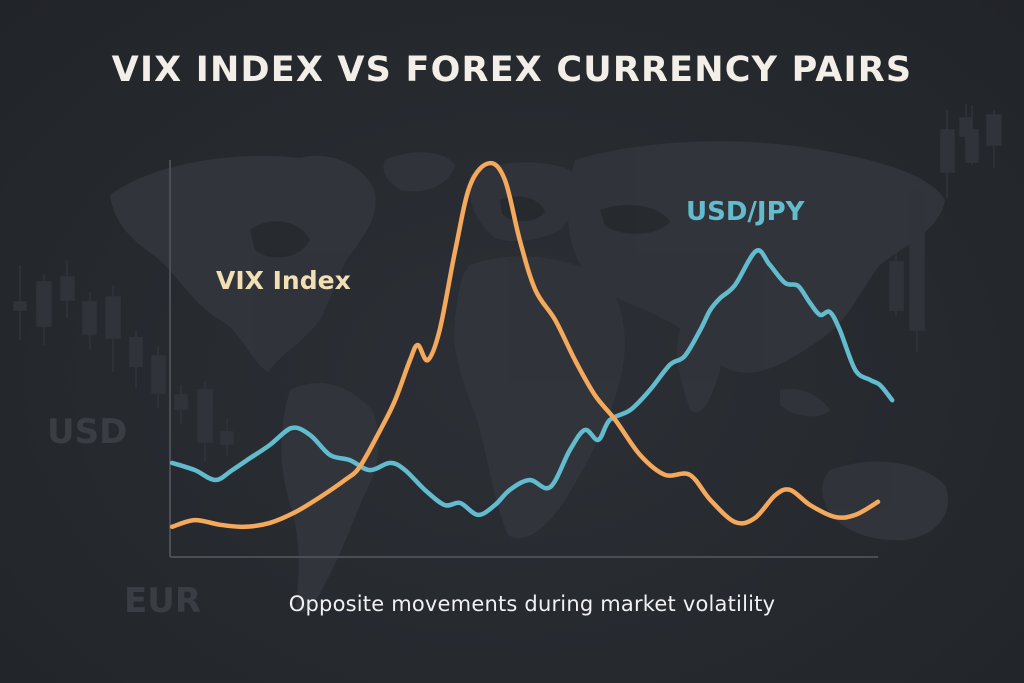 The height and width of the screenshot is (683, 1024). I want to click on background-currency-usd: USD, so click(87, 432).